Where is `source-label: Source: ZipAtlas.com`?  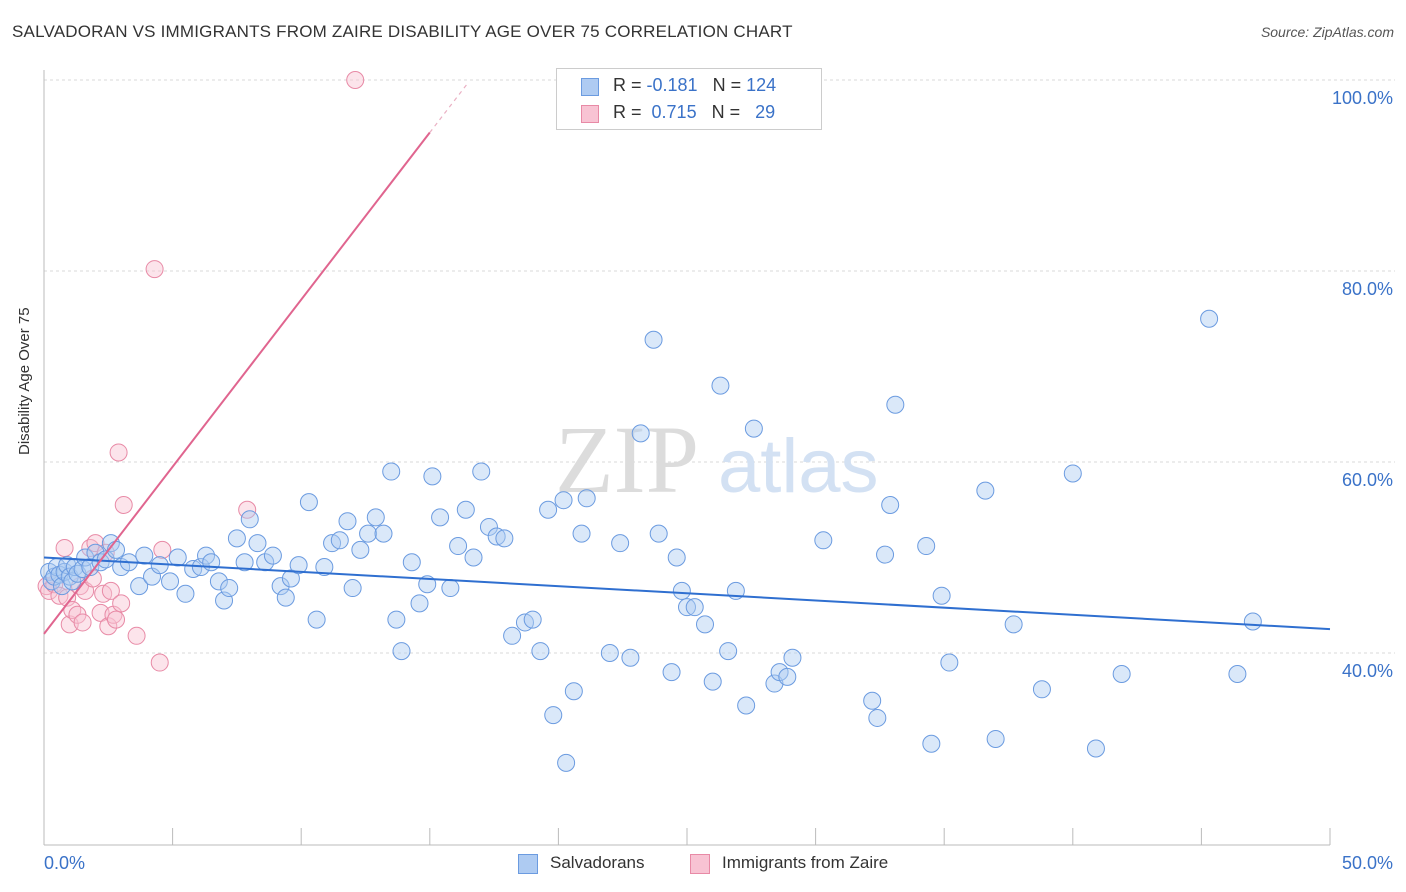 source-label: Source: ZipAtlas.com is located at coordinates (1327, 32).